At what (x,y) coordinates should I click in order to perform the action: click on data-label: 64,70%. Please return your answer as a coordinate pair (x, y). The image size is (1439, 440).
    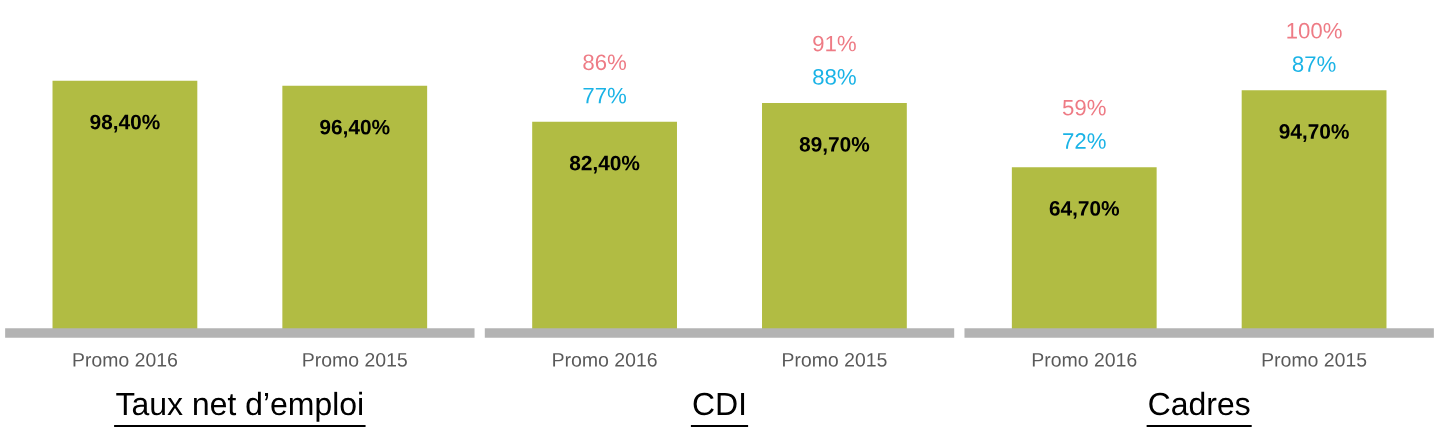
    Looking at the image, I should click on (1084, 210).